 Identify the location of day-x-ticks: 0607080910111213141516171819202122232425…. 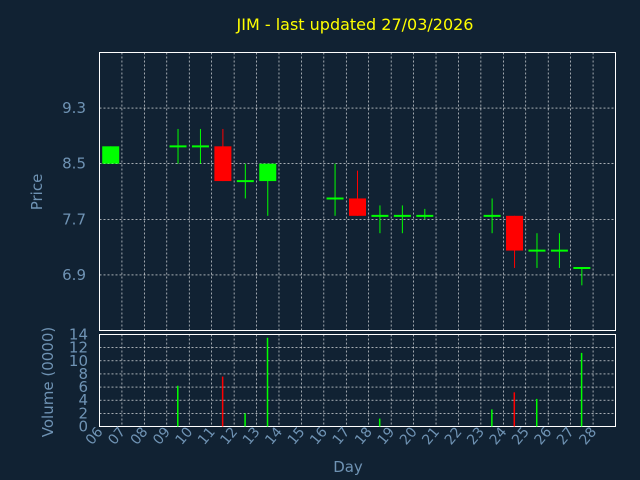
(341, 436).